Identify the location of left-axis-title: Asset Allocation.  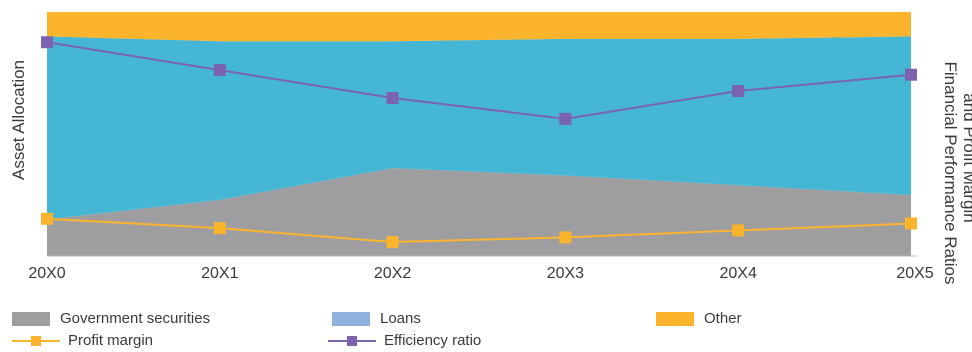
(18, 120).